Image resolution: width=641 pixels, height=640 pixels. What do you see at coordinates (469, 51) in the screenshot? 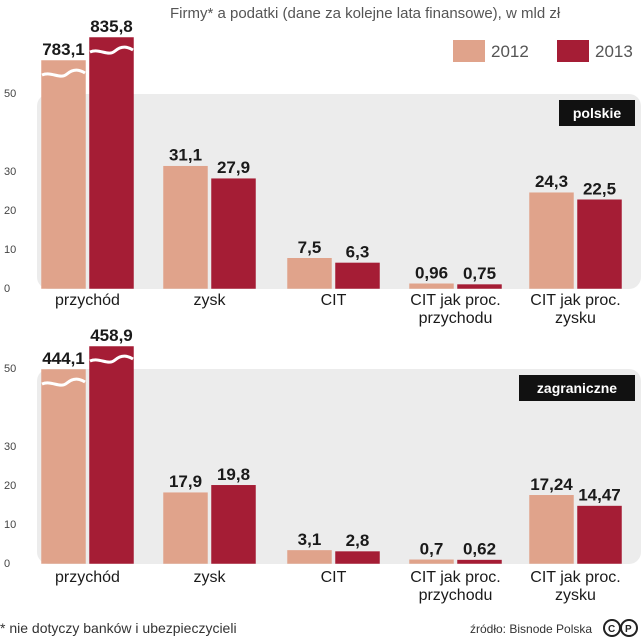
I see `legend-swatch-2012` at bounding box center [469, 51].